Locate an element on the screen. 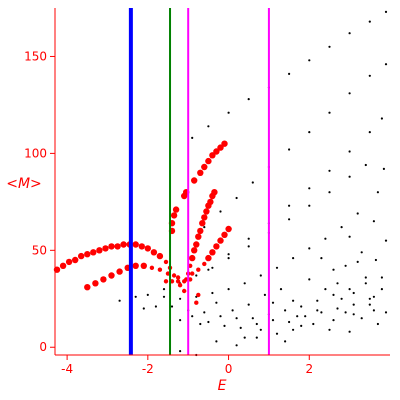 The width and height of the screenshot is (400, 400). y-axis-label: <M> is located at coordinates (24, 184).